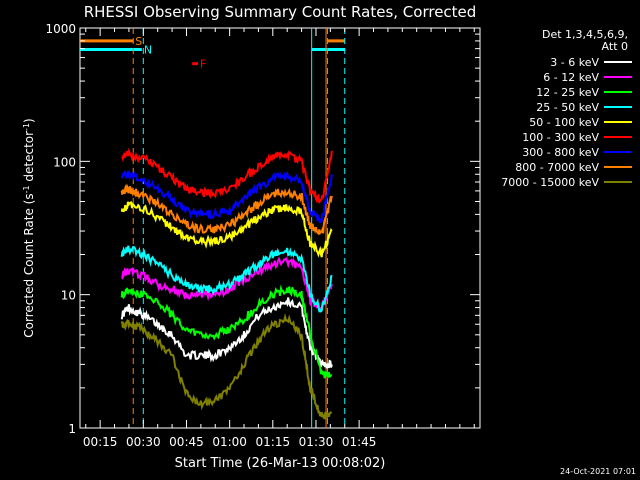 The height and width of the screenshot is (480, 640). What do you see at coordinates (359, 442) in the screenshot?
I see `x-tick-label: 01:45` at bounding box center [359, 442].